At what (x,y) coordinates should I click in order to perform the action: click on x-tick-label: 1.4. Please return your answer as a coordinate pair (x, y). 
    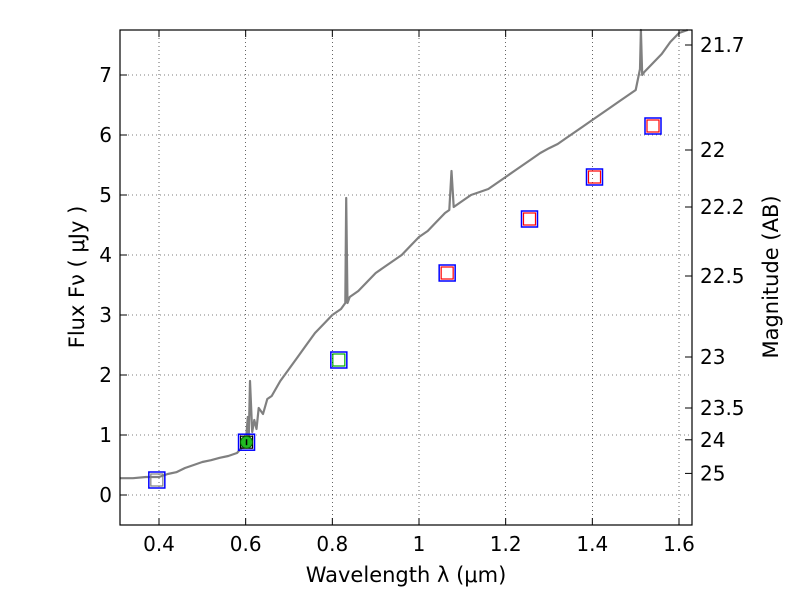
    Looking at the image, I should click on (592, 544).